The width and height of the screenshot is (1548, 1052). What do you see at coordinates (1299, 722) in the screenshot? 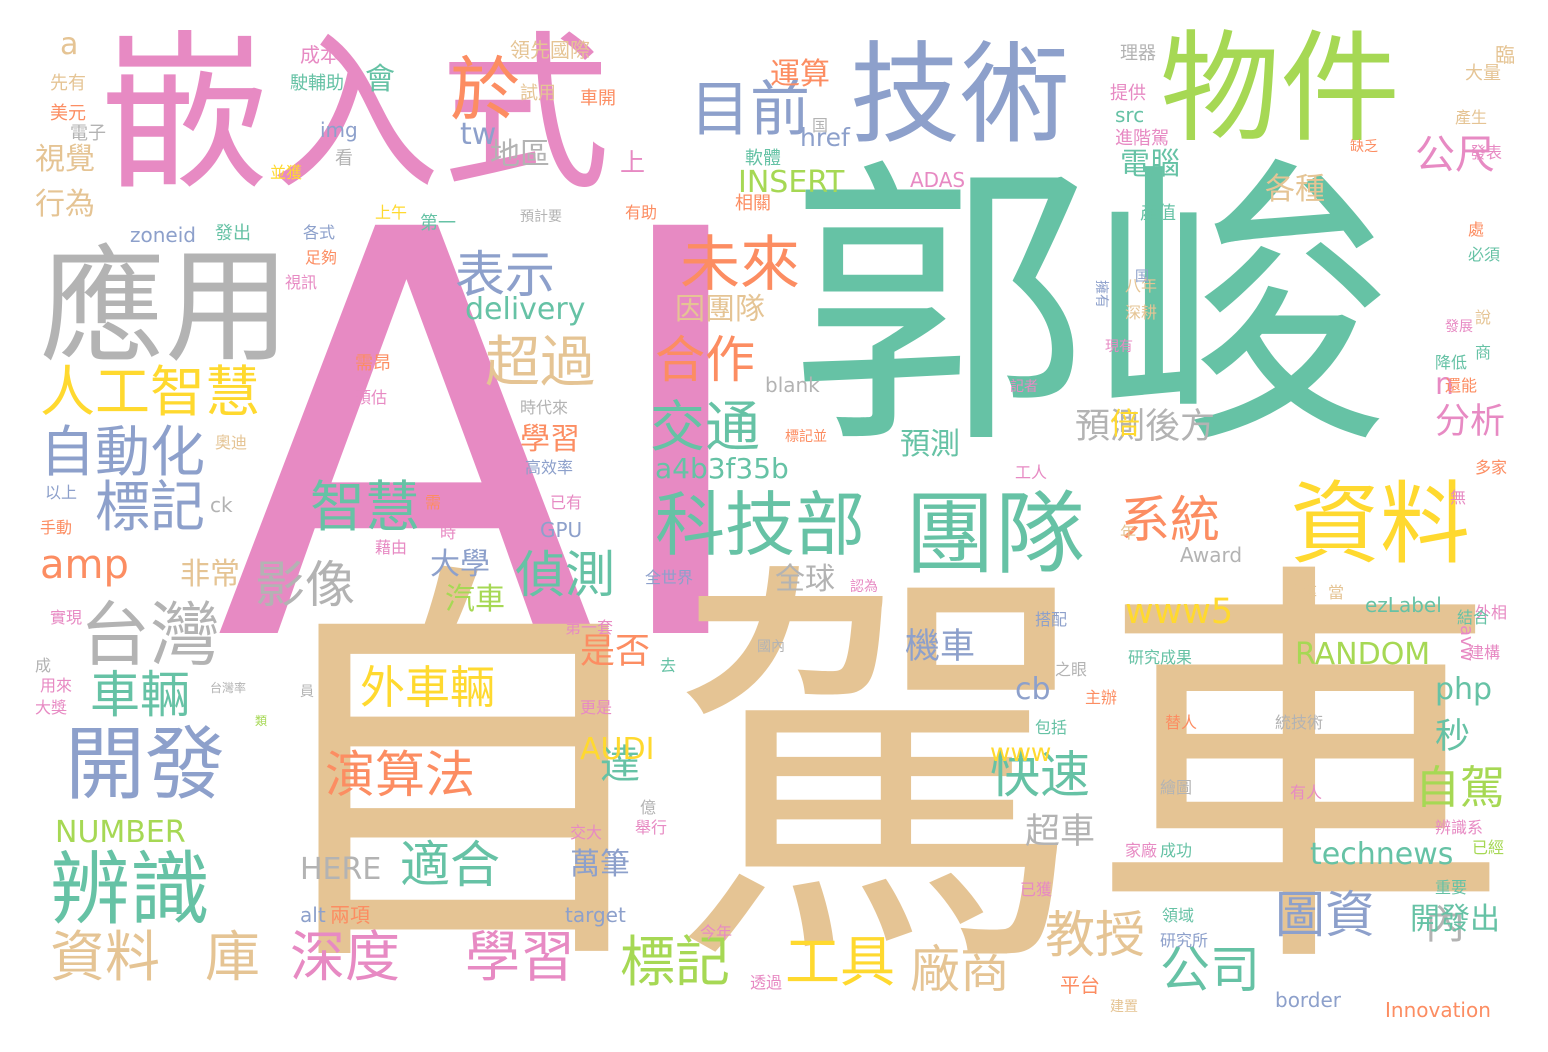
I see `cloud-word: 統技術` at bounding box center [1299, 722].